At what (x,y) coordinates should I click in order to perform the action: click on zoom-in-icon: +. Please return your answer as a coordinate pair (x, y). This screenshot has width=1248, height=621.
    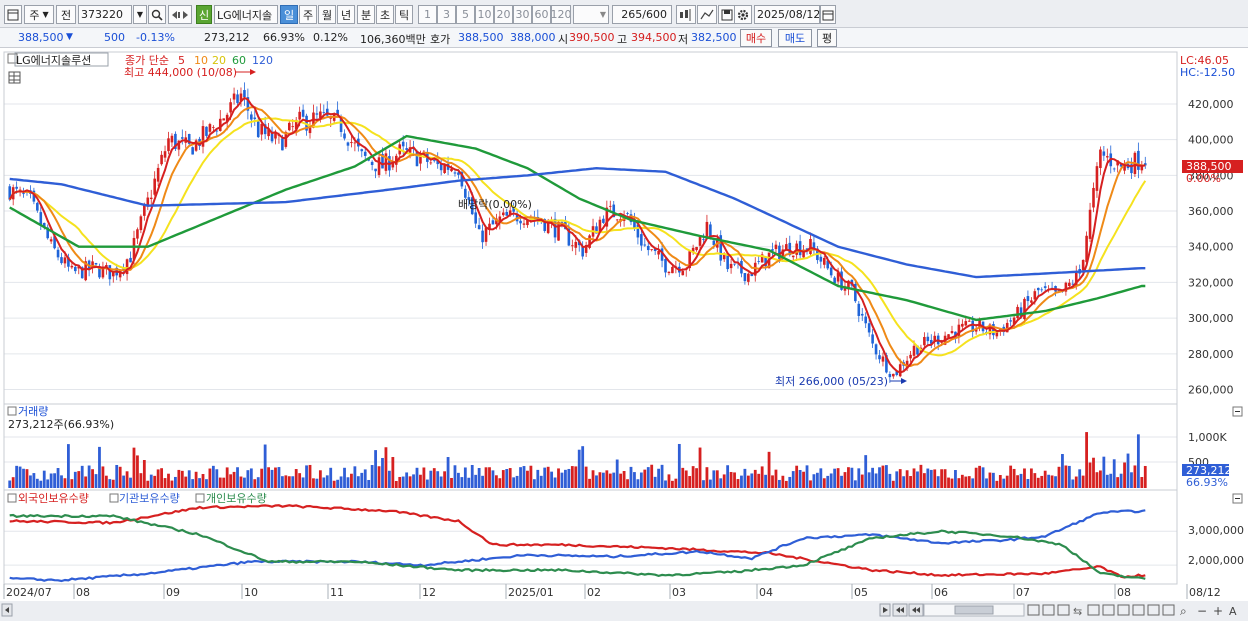
    Looking at the image, I should click on (1218, 611).